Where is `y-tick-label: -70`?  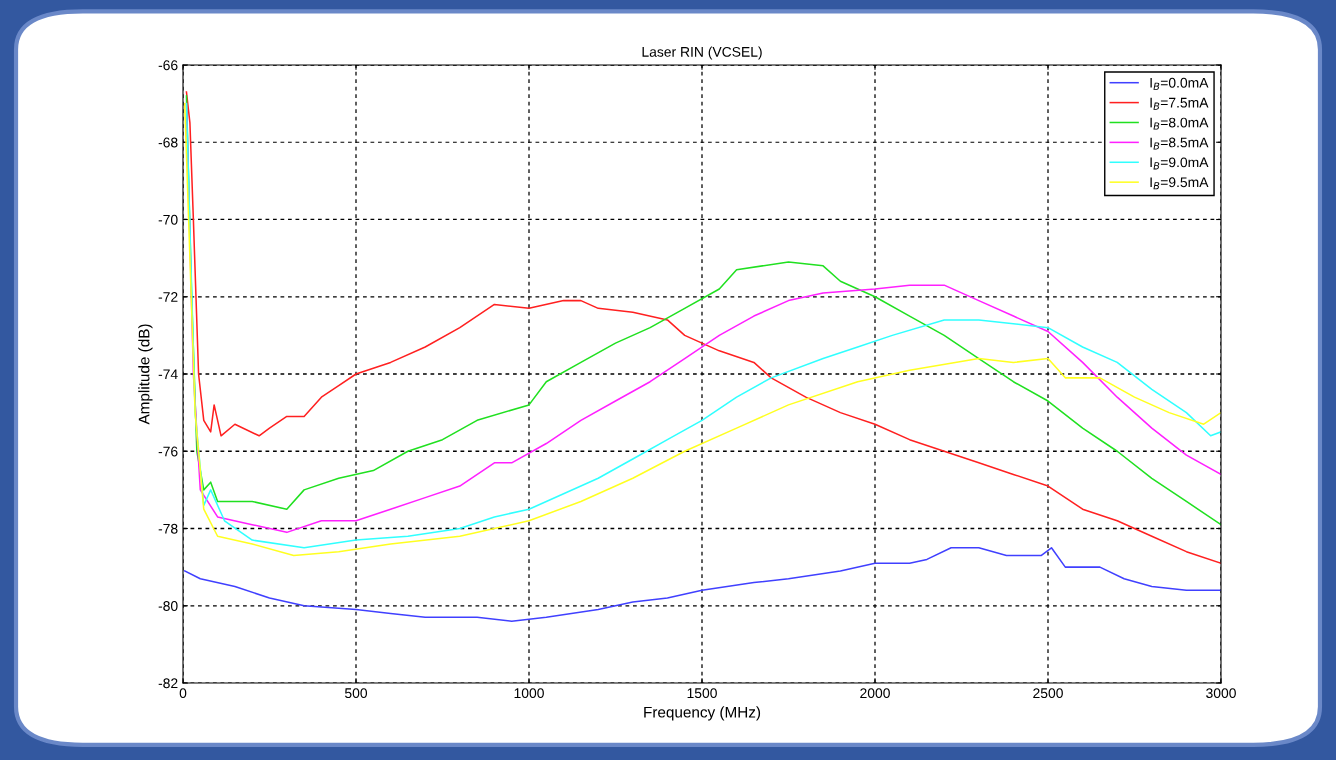
y-tick-label: -70 is located at coordinates (168, 219).